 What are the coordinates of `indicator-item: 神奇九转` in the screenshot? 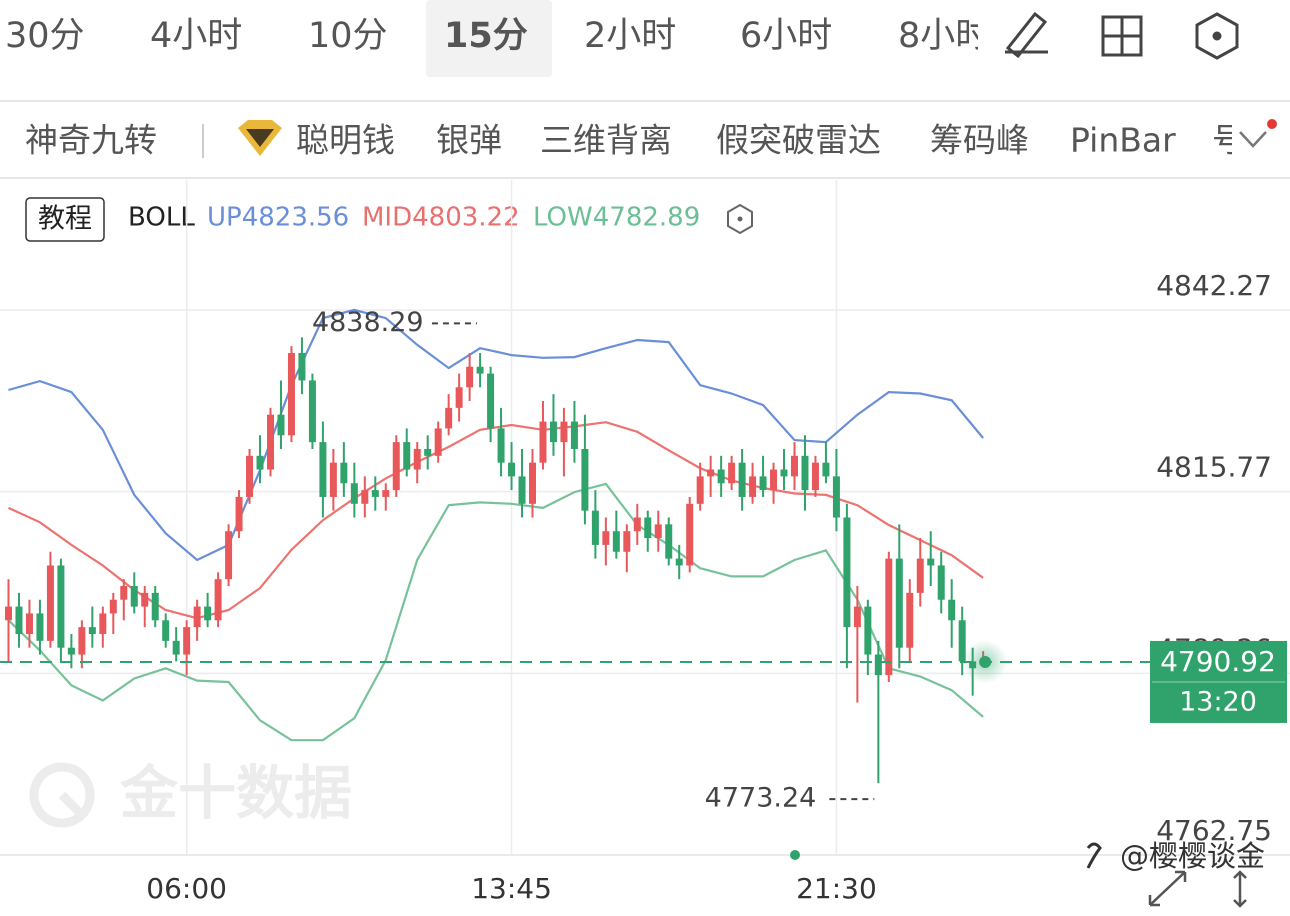 It's located at (91, 140).